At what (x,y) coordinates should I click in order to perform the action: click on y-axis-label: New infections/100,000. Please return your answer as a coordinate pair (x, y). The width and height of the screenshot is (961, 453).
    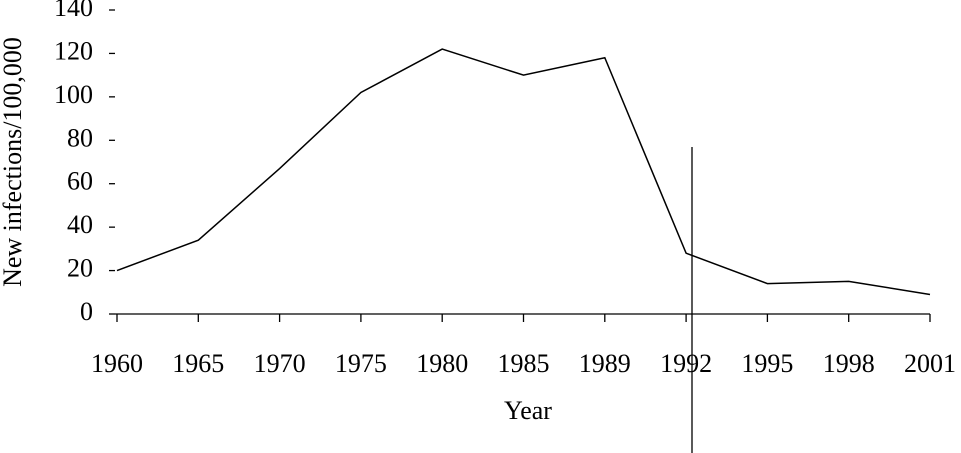
    Looking at the image, I should click on (13, 162).